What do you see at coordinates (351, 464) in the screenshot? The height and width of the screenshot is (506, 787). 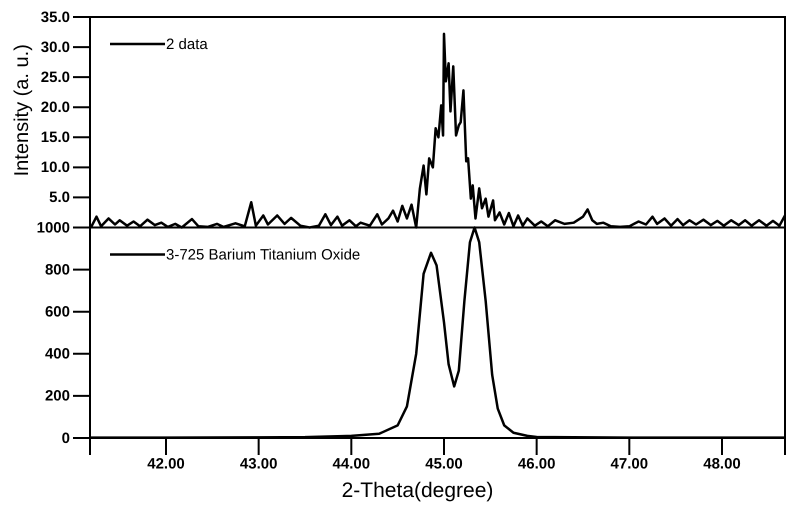 I see `x-tick-label: 44.00` at bounding box center [351, 464].